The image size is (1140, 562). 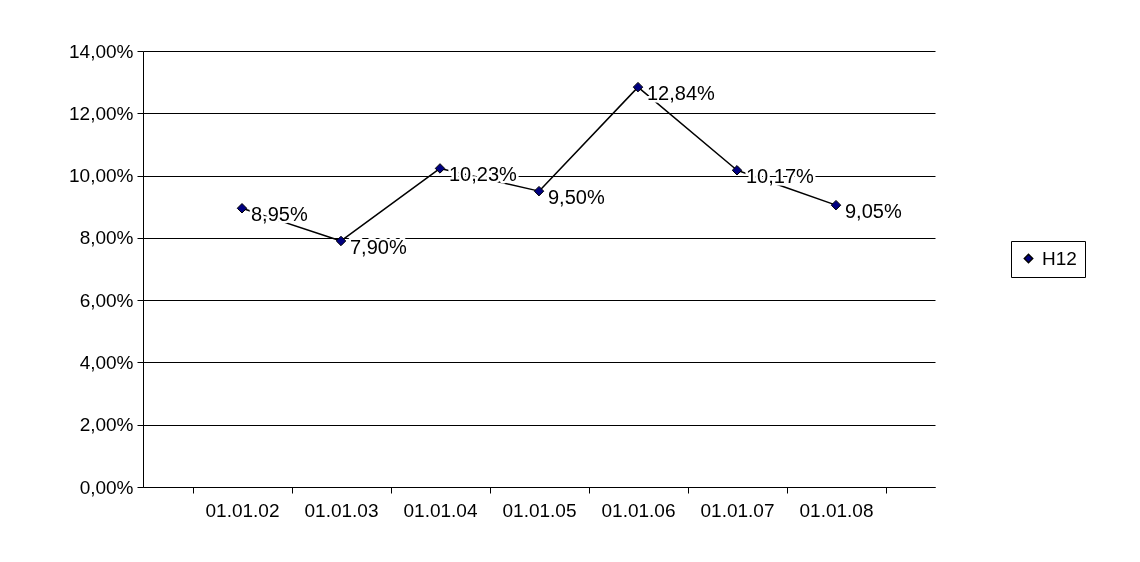 What do you see at coordinates (1059, 258) in the screenshot?
I see `legend-label: H12` at bounding box center [1059, 258].